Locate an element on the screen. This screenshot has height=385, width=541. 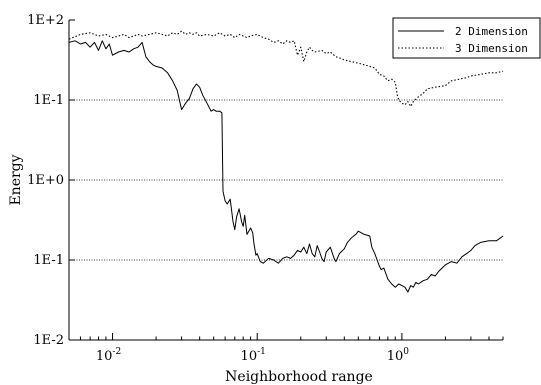
x-axis-label: Neighborhood range is located at coordinates (299, 377).